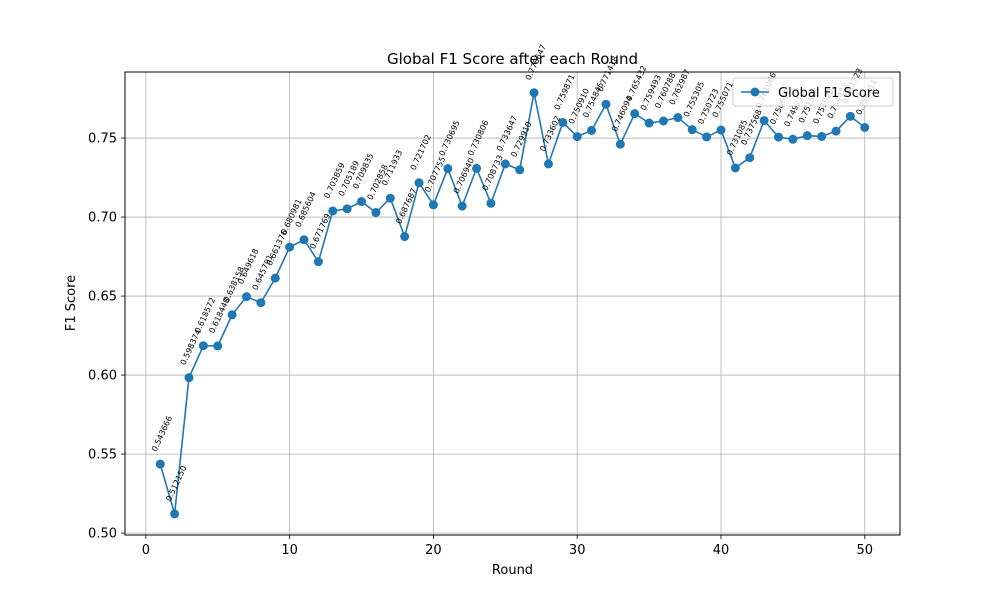 The height and width of the screenshot is (600, 1000). I want to click on x-tick-label: 50, so click(864, 550).